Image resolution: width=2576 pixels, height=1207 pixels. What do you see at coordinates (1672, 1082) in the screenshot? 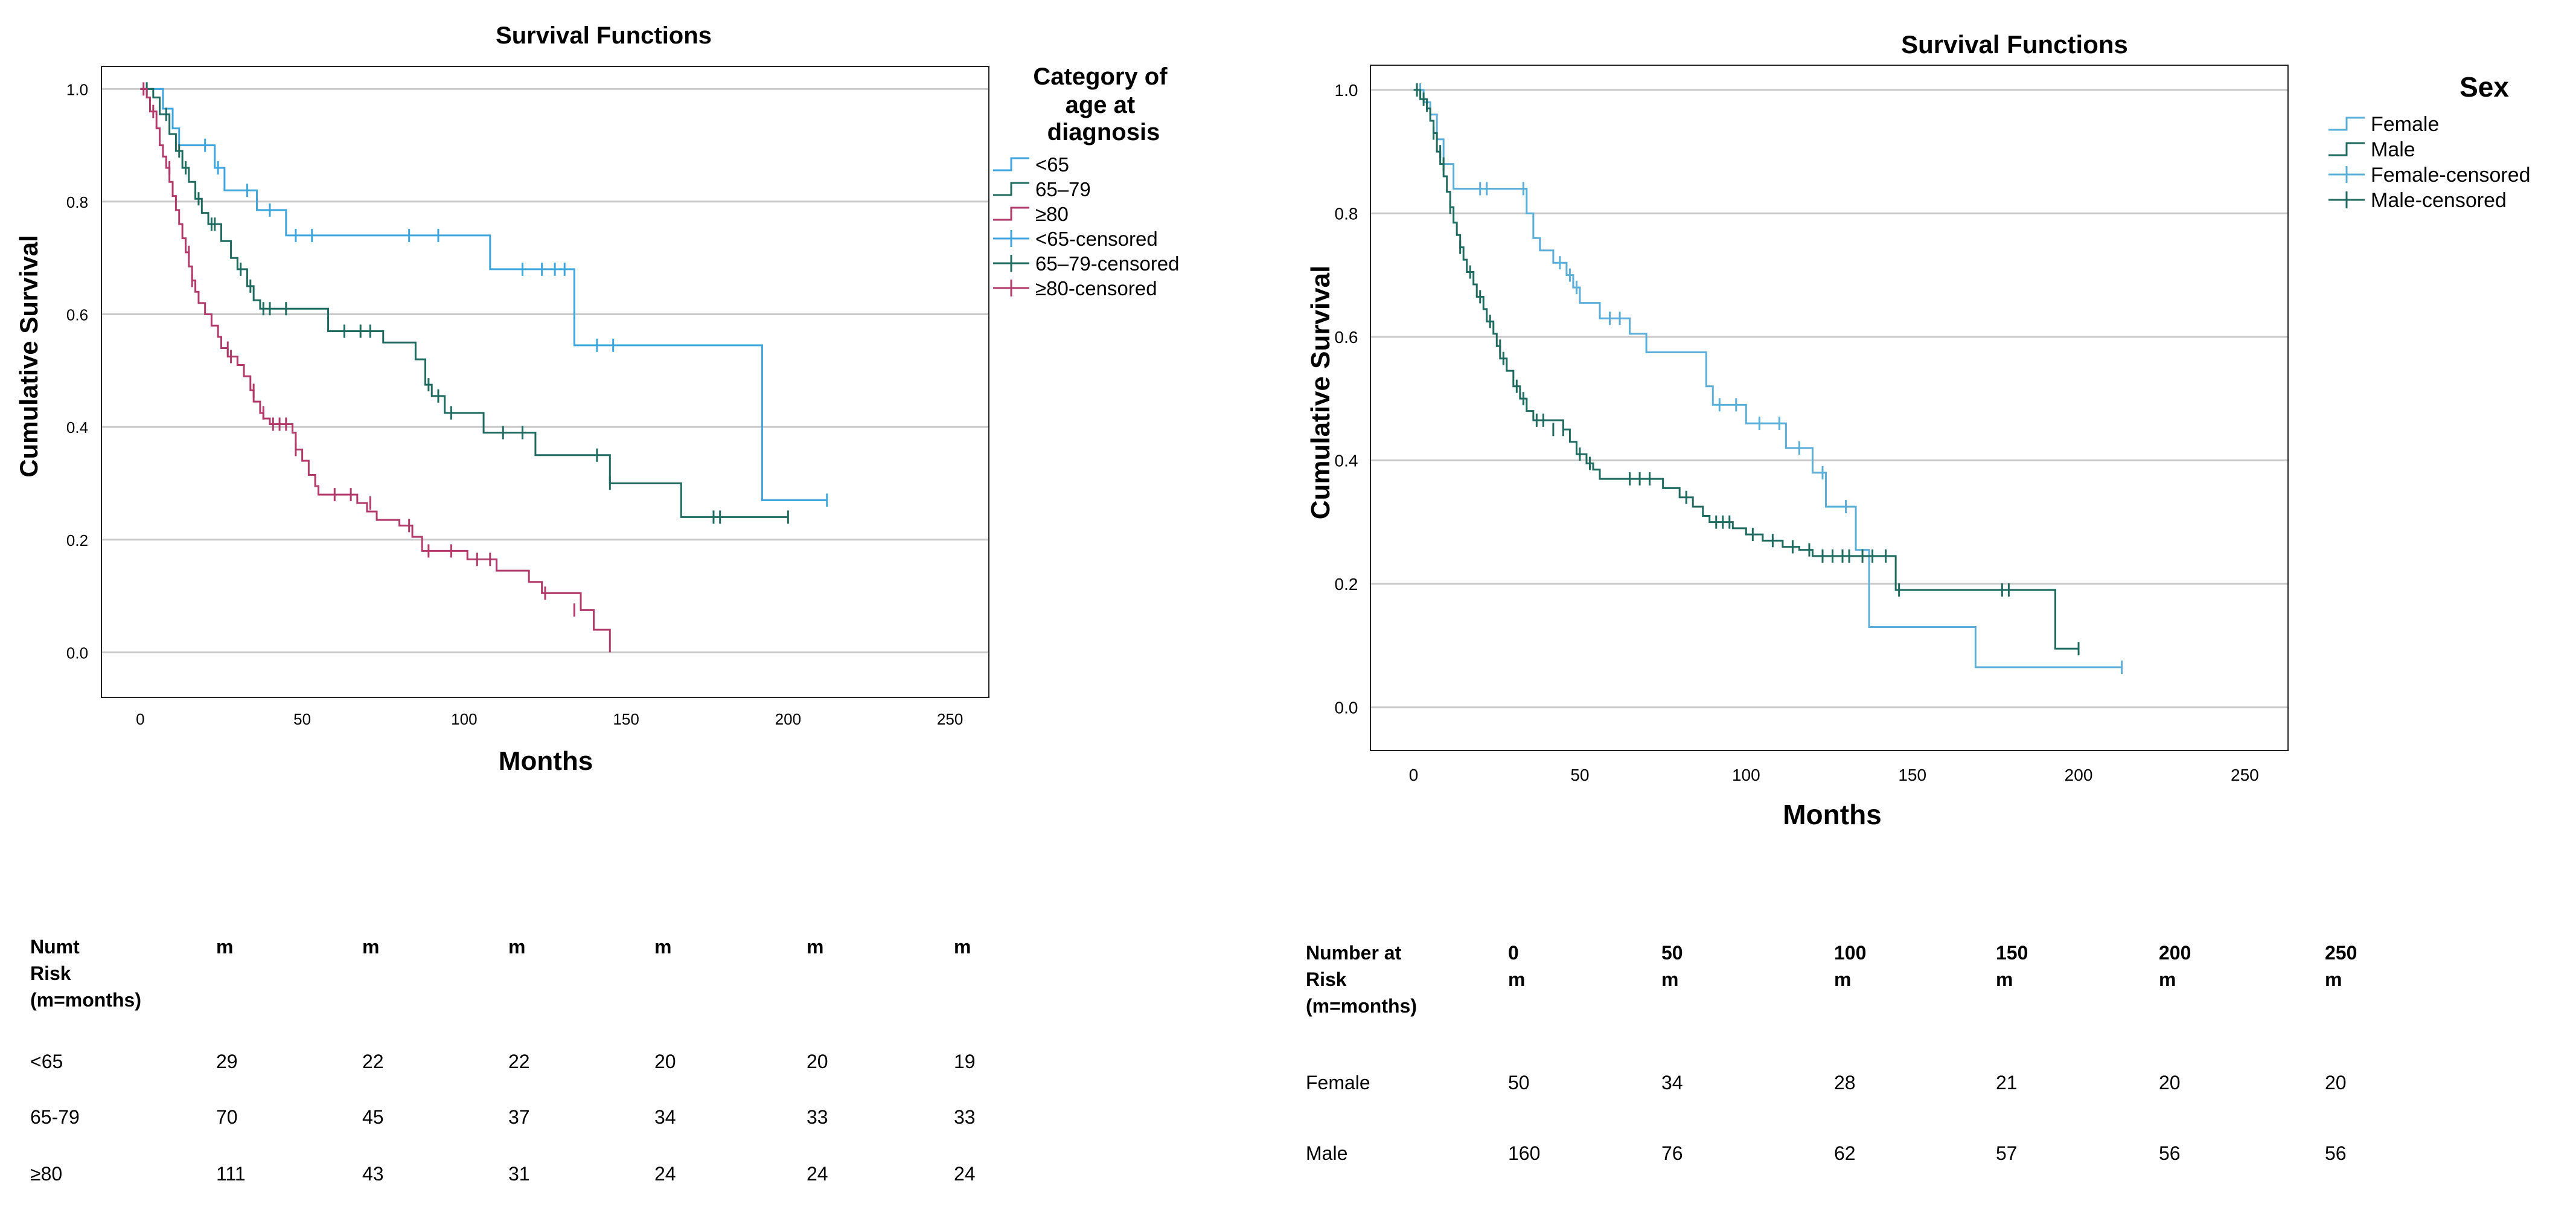
I see `table-cell: 34` at bounding box center [1672, 1082].